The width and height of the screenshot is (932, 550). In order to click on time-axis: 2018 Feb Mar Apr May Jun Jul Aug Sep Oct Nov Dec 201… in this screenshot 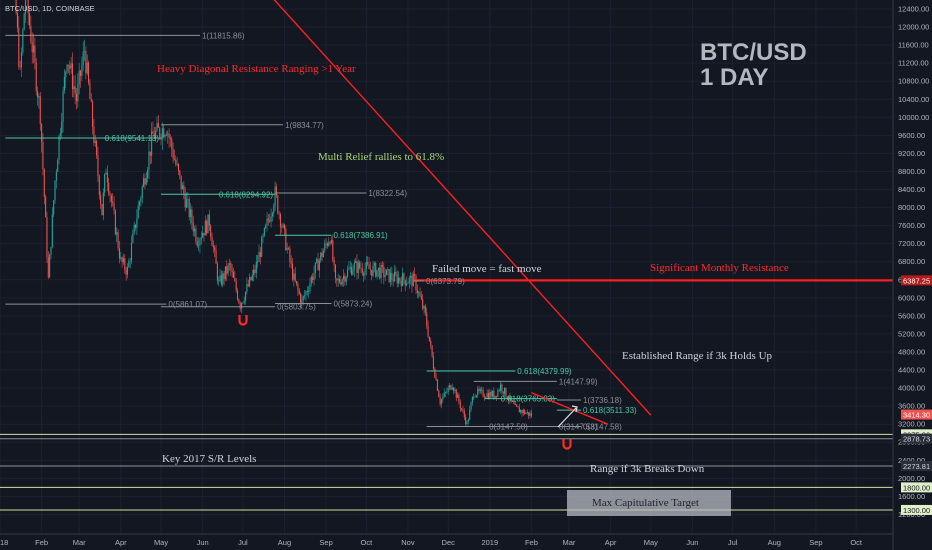, I will do `click(431, 542)`.